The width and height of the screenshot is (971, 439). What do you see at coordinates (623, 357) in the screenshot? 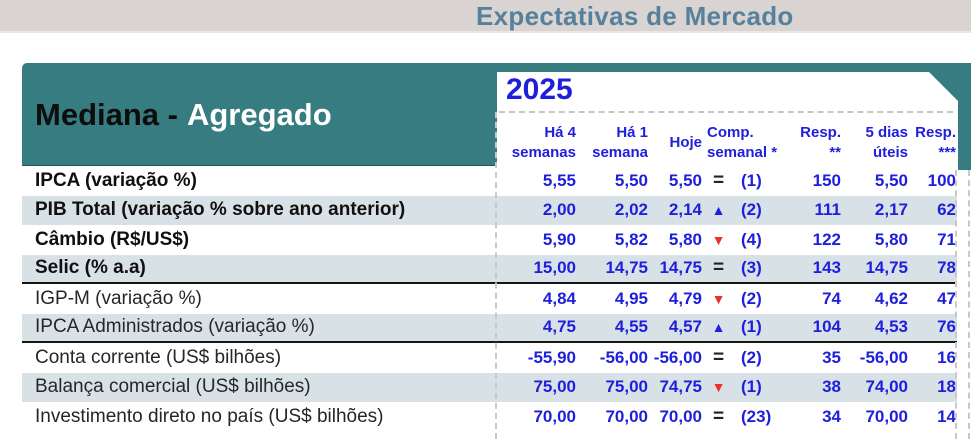
I see `cell-ha-1-semana: -56,00` at bounding box center [623, 357].